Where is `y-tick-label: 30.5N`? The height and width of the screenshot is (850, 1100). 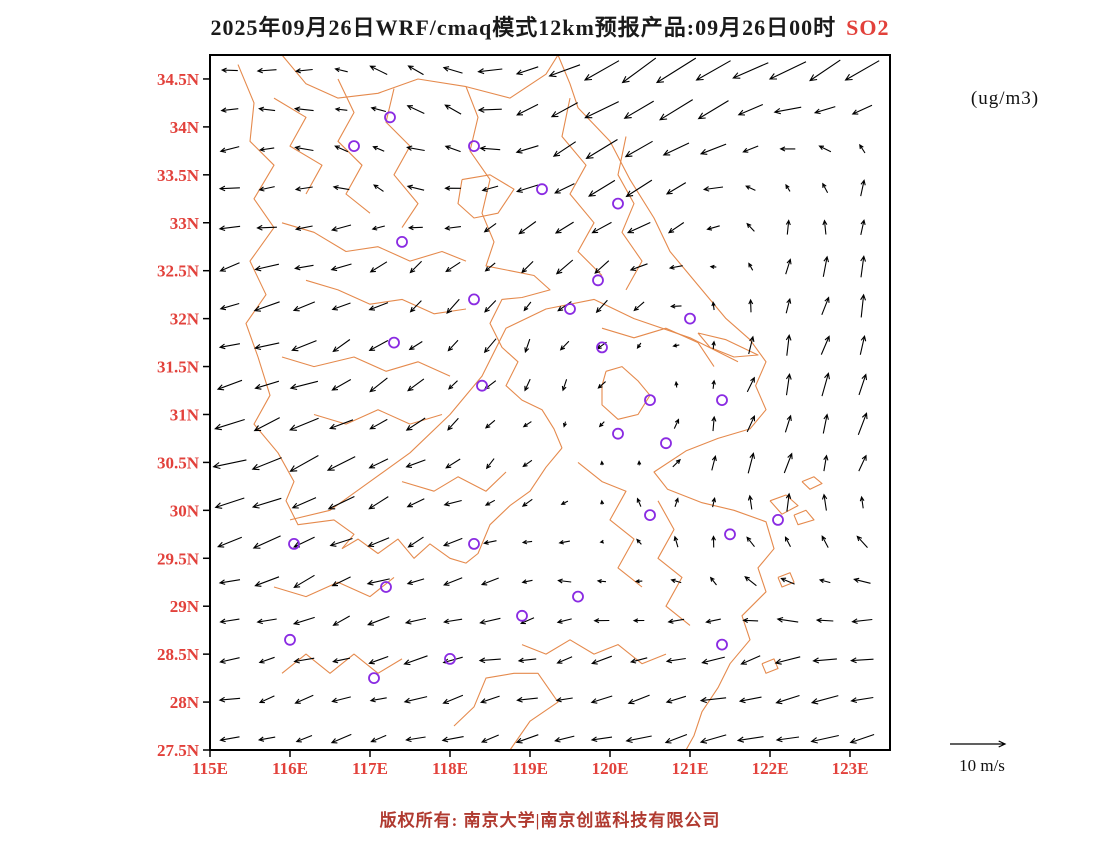
y-tick-label: 30.5N is located at coordinates (178, 462).